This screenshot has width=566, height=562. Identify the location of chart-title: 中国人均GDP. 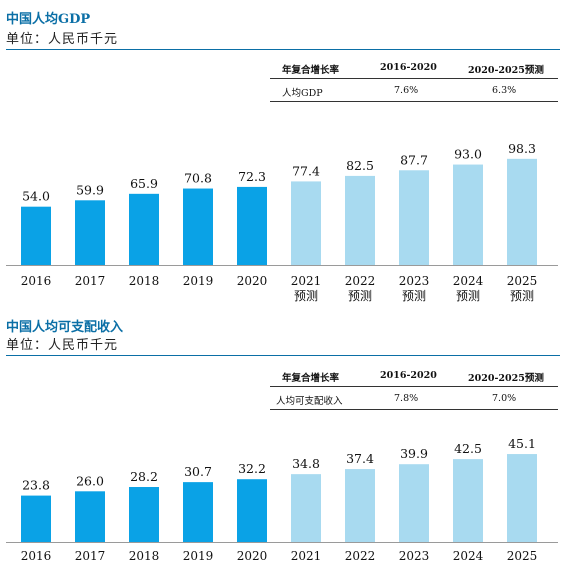
(48, 19).